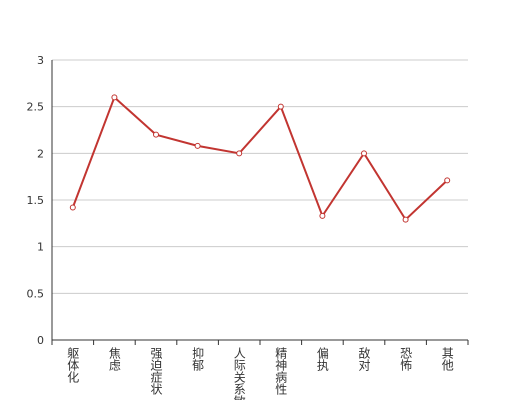 The width and height of the screenshot is (520, 400). What do you see at coordinates (40, 247) in the screenshot?
I see `y-tick-label: 1` at bounding box center [40, 247].